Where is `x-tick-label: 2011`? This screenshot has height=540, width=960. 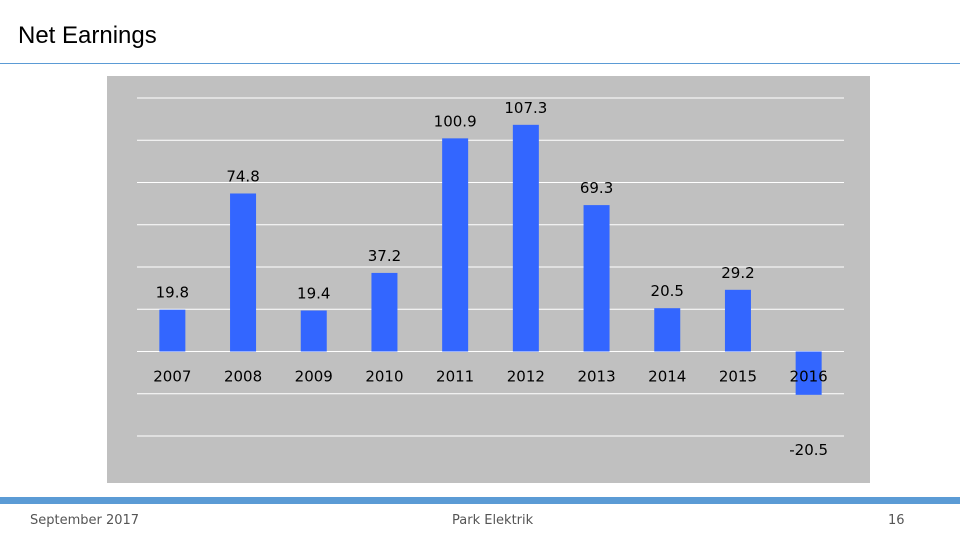 x-tick-label: 2011 is located at coordinates (455, 377).